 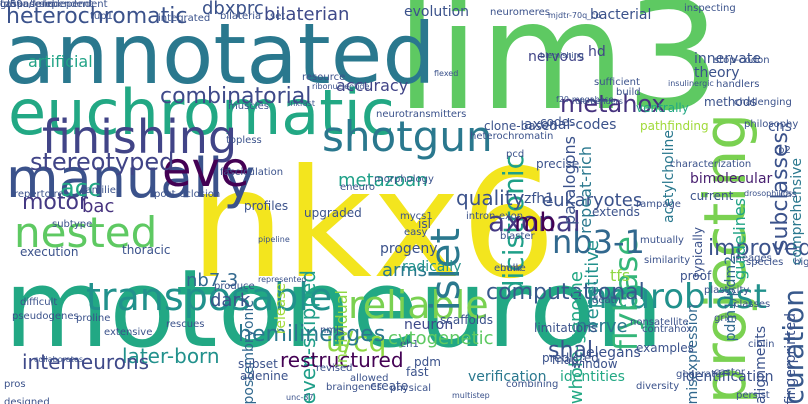 What do you see at coordinates (691, 83) in the screenshot?
I see `cloud-word: insulinergic` at bounding box center [691, 83].